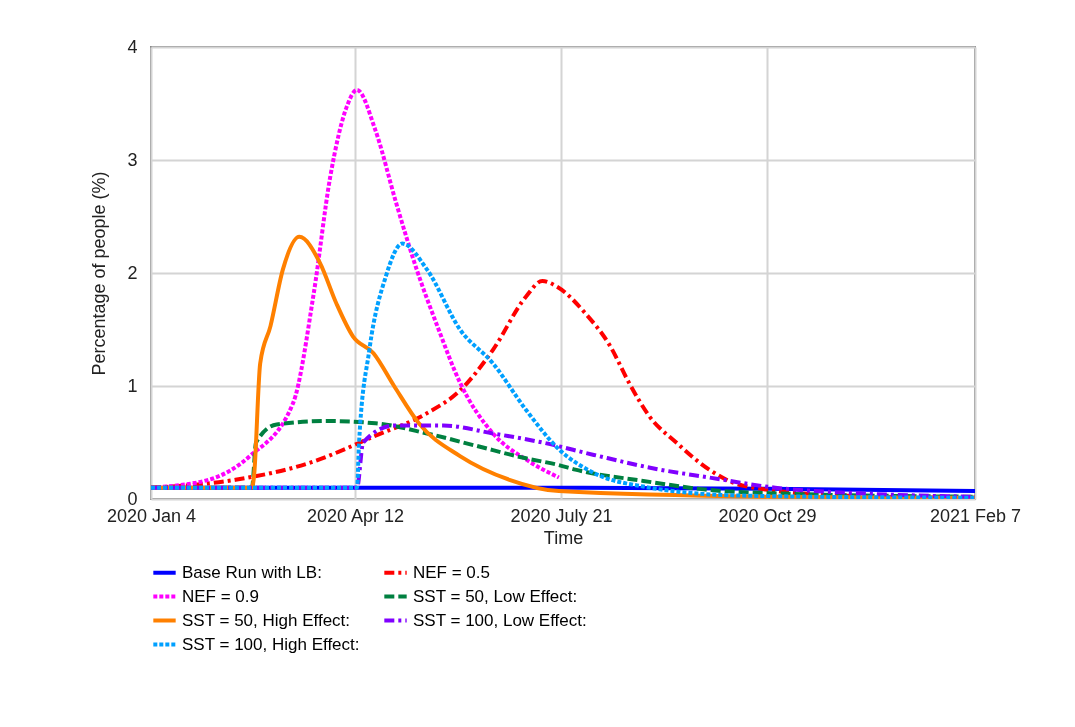 The width and height of the screenshot is (1075, 727). What do you see at coordinates (500, 620) in the screenshot?
I see `legend-label: SST = 100, Low Effect:` at bounding box center [500, 620].